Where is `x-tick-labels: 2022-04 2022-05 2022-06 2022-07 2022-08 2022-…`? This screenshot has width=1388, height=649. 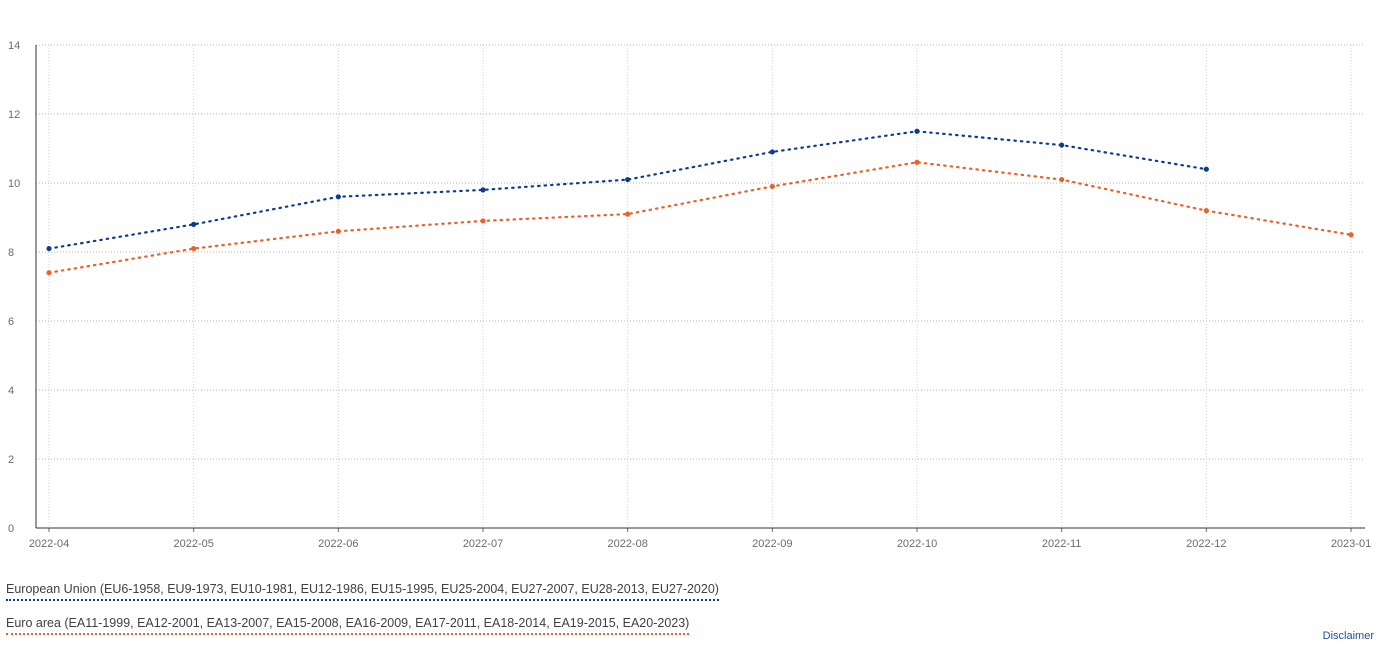 x-tick-labels: 2022-04 2022-05 2022-06 2022-07 2022-08 2022-… is located at coordinates (700, 544).